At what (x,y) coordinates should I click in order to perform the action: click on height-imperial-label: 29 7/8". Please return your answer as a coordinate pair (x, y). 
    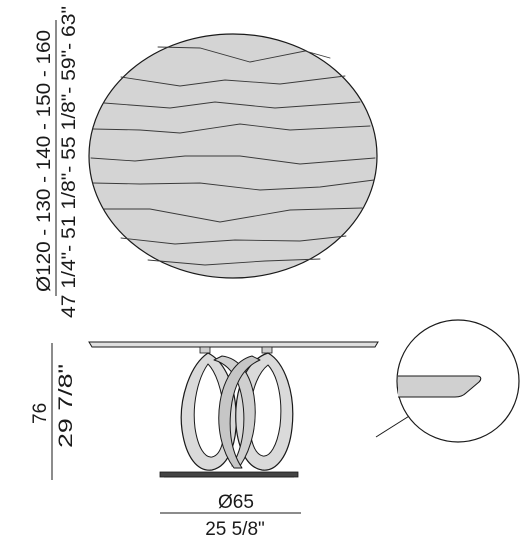
    Looking at the image, I should click on (66, 406).